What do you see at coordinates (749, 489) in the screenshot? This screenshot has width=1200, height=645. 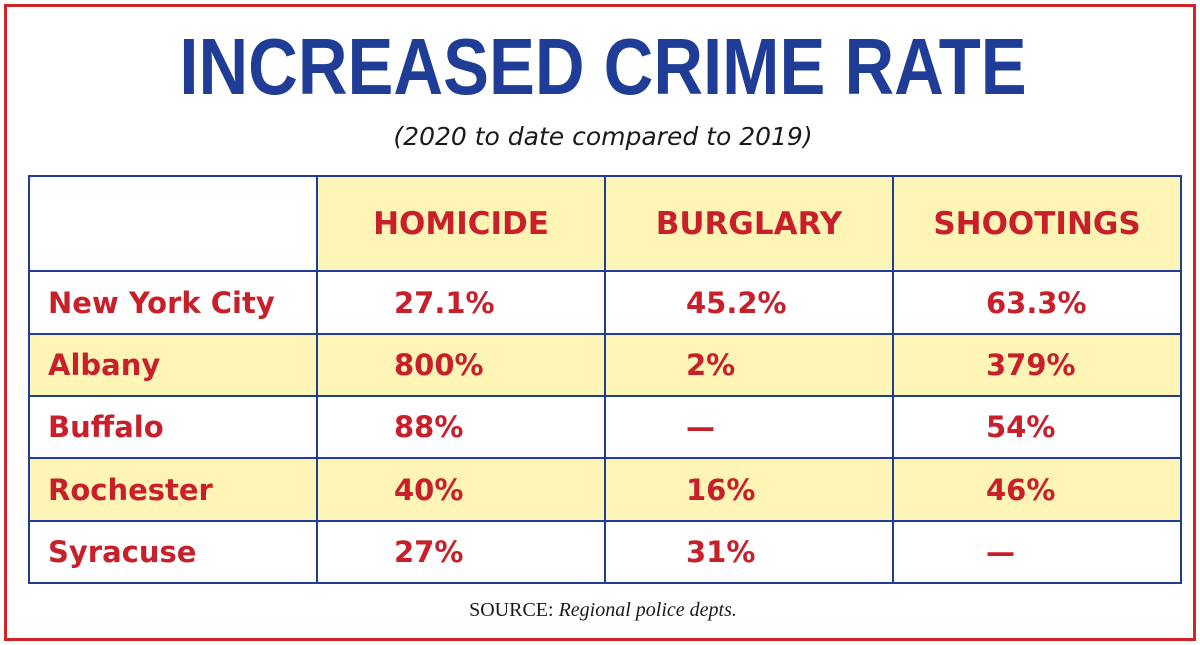 I see `burglary-cell: 16%` at bounding box center [749, 489].